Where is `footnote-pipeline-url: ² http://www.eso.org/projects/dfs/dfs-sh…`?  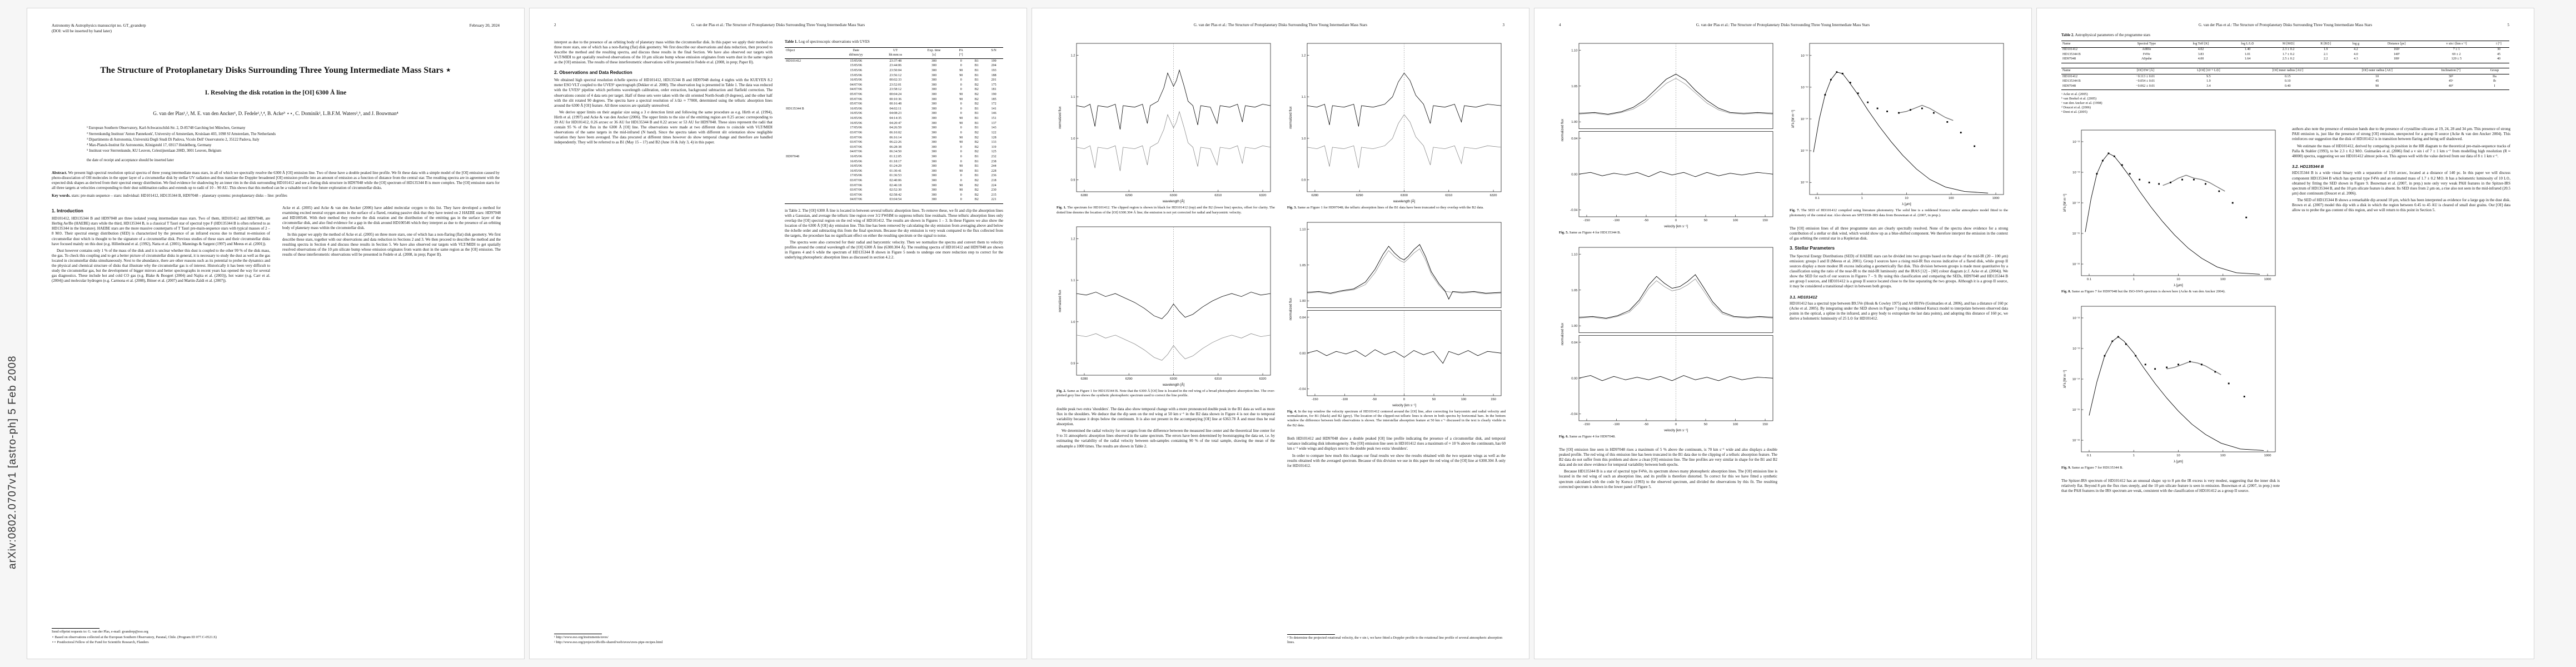
footnote-pipeline-url: ² http://www.eso.org/projects/dfs/dfs-sh… is located at coordinates (608, 642).